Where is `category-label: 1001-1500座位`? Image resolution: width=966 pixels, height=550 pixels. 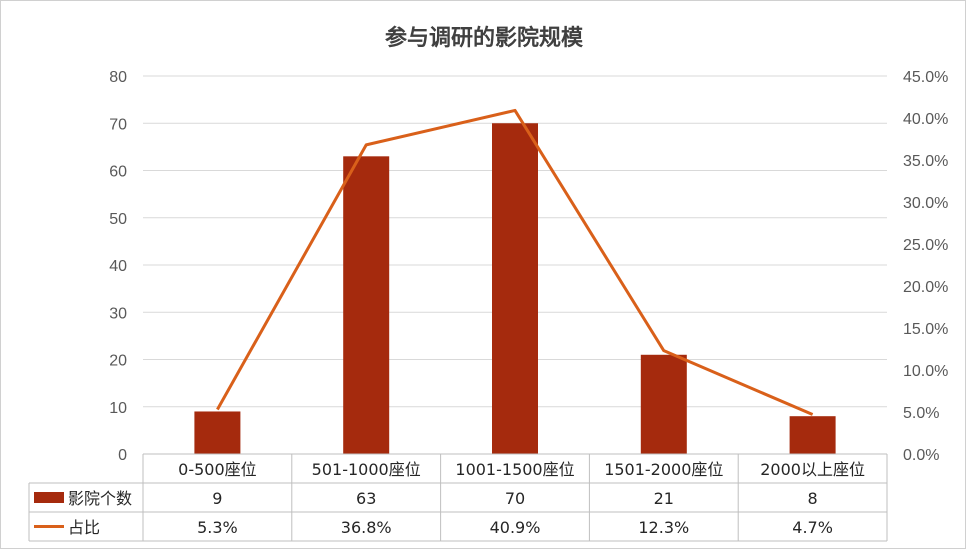
category-label: 1001-1500座位 is located at coordinates (514, 469).